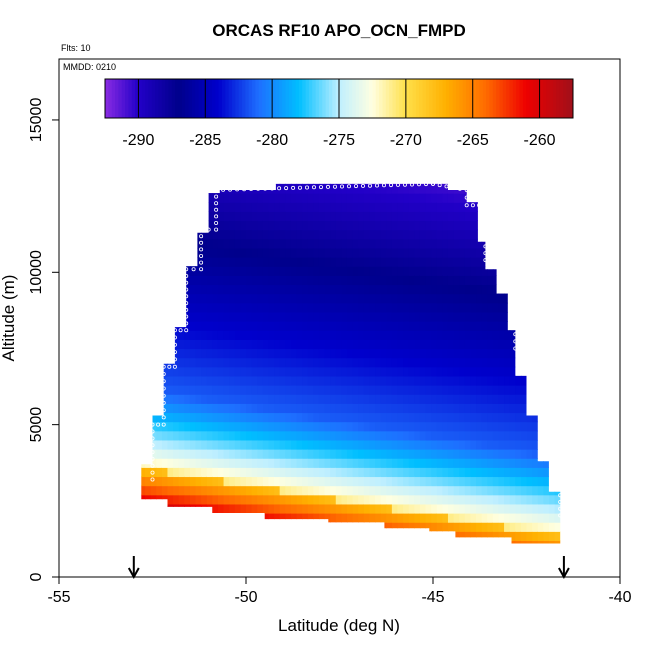 The image size is (650, 650). I want to click on colorbar-tick-label: -280, so click(272, 140).